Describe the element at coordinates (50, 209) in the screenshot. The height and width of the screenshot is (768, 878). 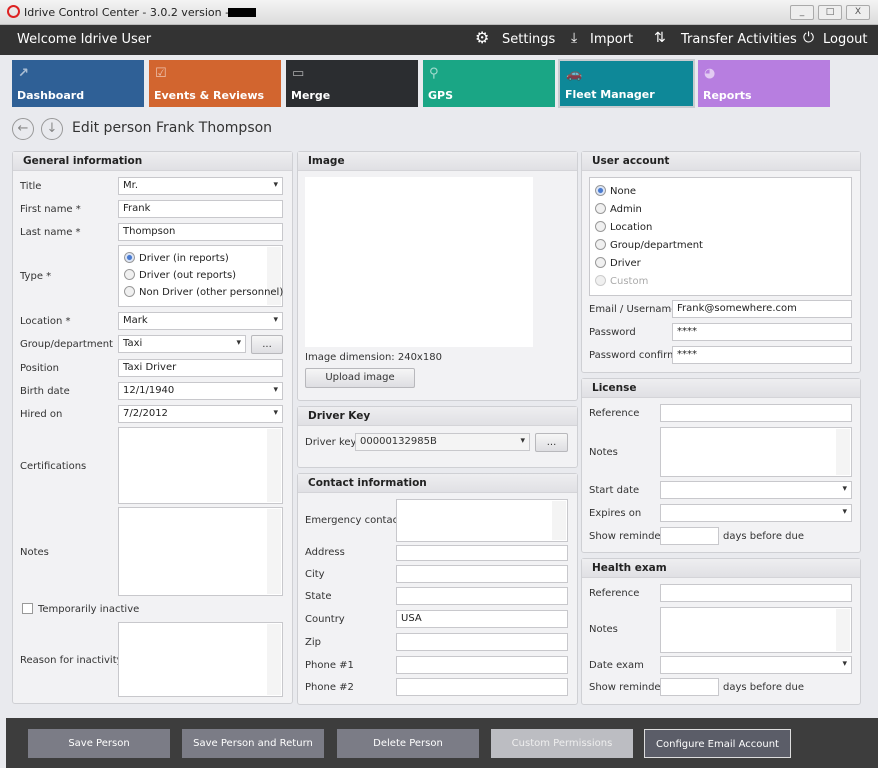
I see `first-name-label: First name *` at that location.